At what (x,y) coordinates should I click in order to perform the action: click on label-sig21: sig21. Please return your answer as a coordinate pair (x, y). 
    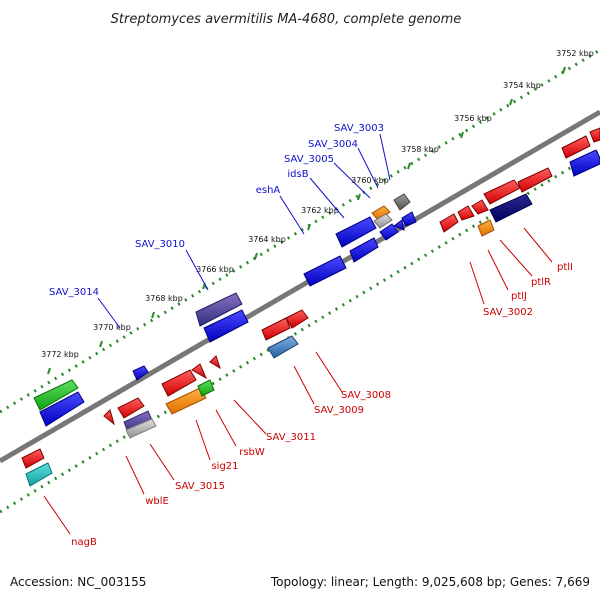
    Looking at the image, I should click on (224, 466).